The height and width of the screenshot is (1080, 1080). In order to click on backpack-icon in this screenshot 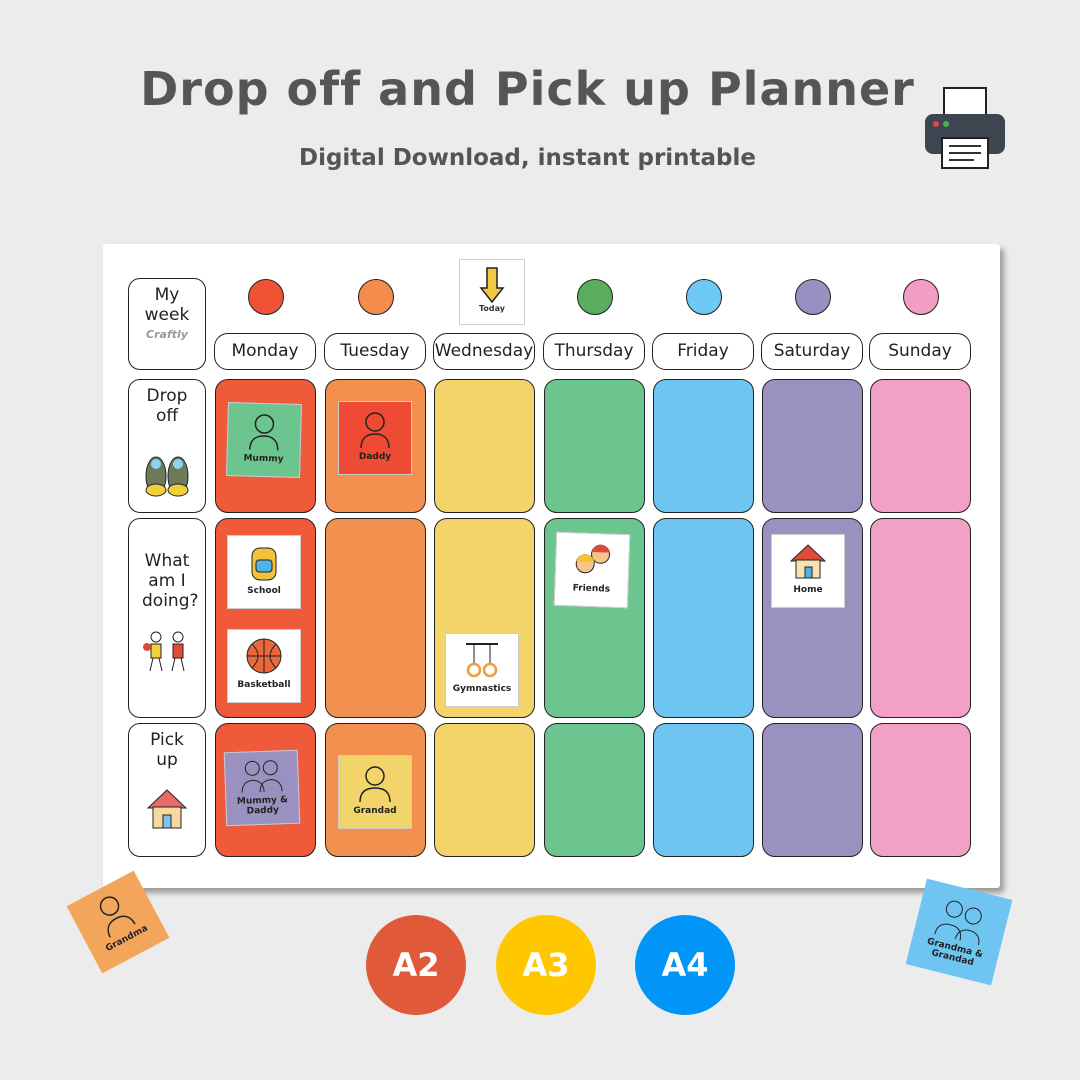, I will do `click(264, 564)`.